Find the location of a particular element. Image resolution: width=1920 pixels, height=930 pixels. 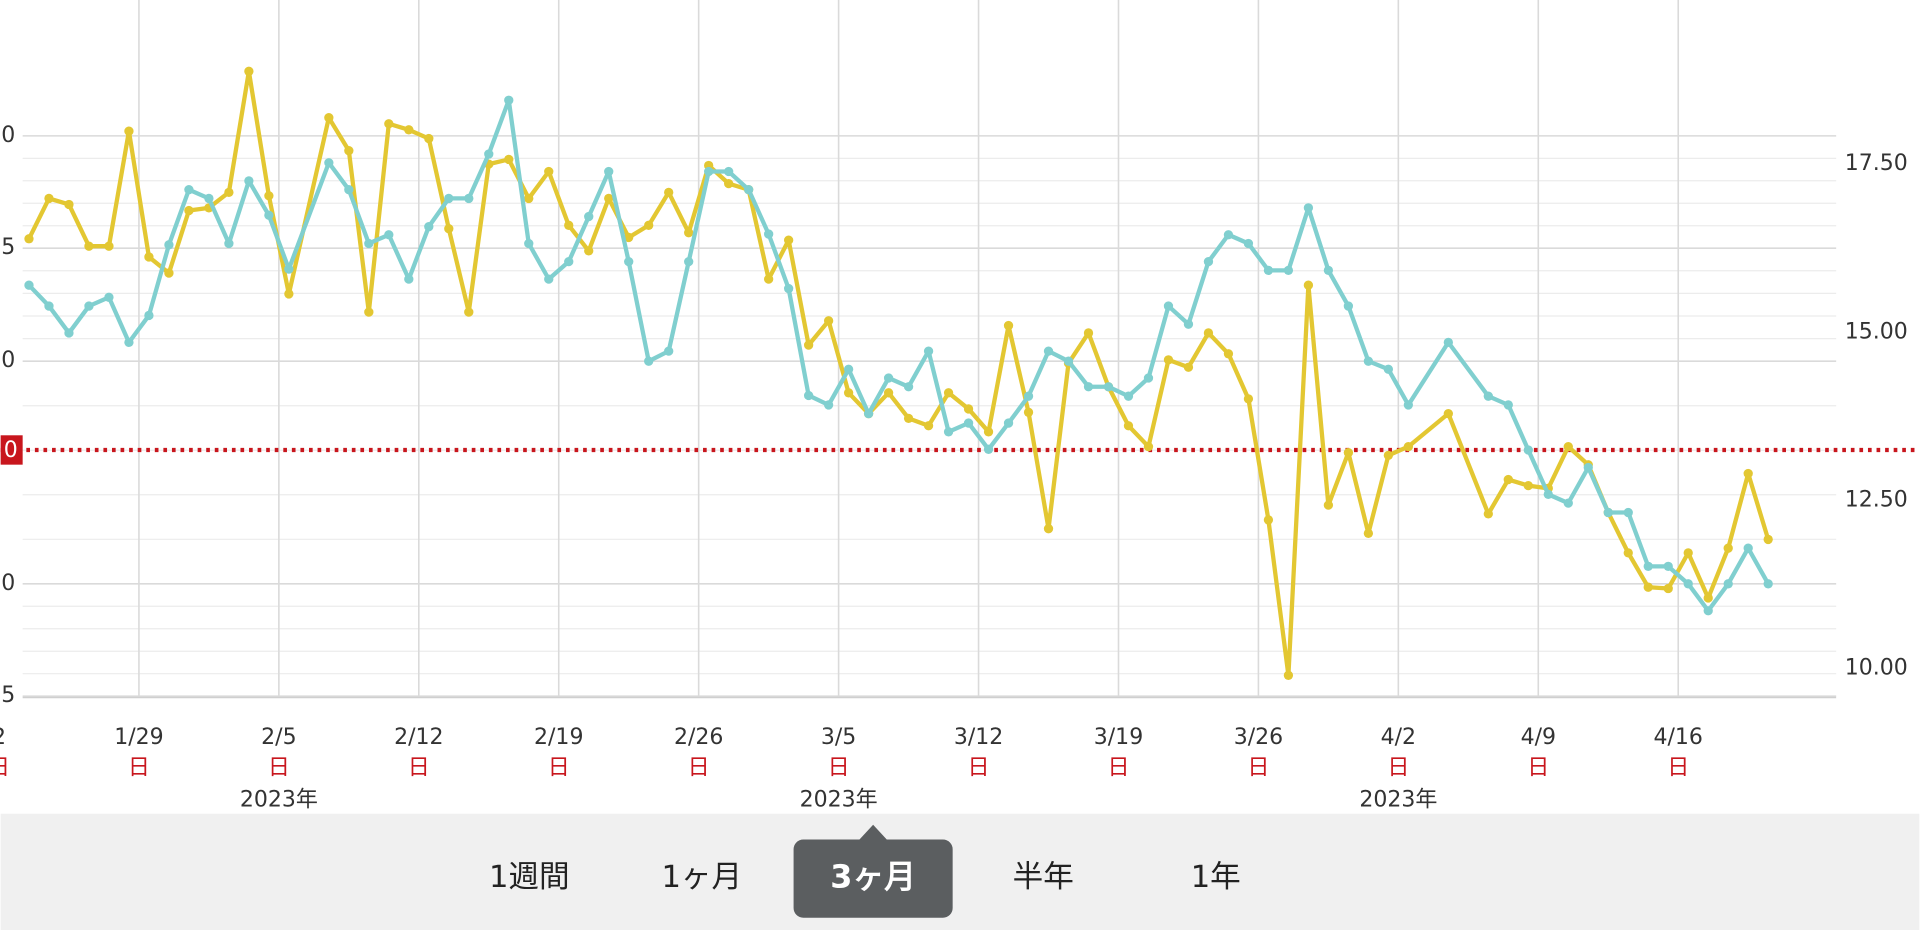

period-bar is located at coordinates (960, 871).